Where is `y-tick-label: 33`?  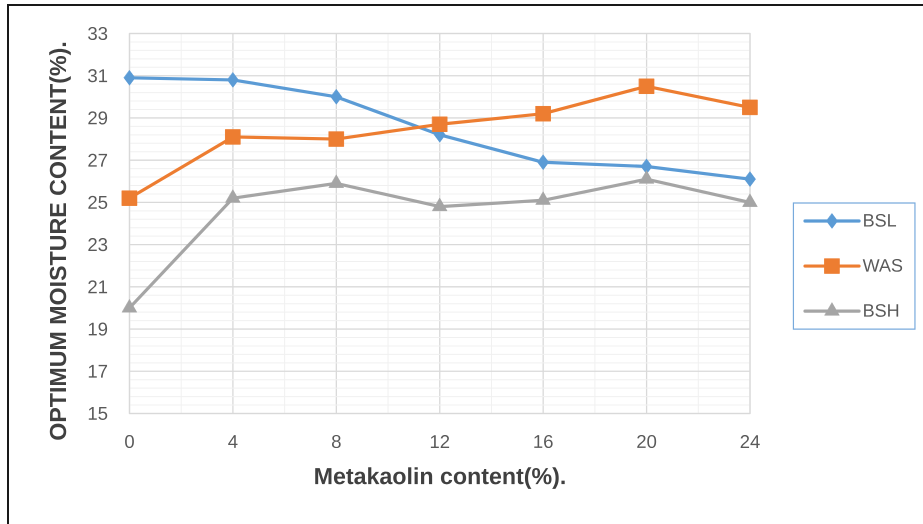
y-tick-label: 33 is located at coordinates (98, 33).